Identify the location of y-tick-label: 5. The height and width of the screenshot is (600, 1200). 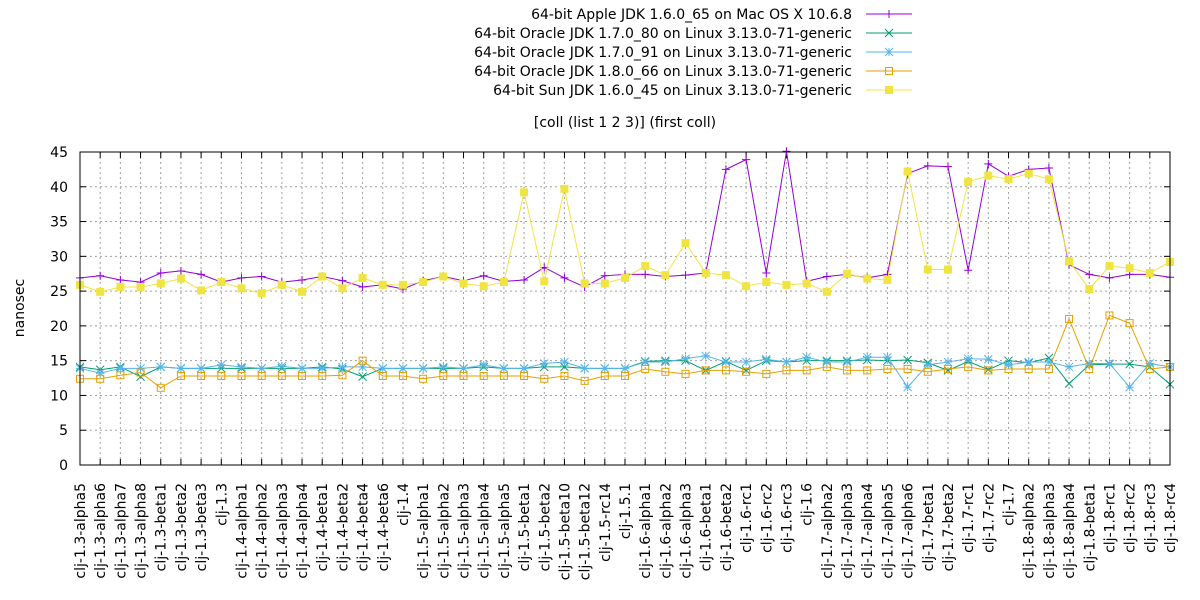
(63, 431).